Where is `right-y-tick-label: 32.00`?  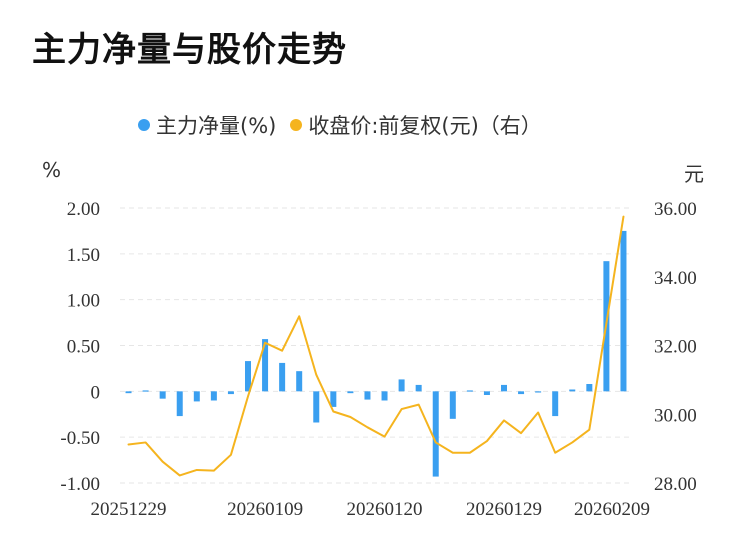
right-y-tick-label: 32.00 is located at coordinates (675, 347).